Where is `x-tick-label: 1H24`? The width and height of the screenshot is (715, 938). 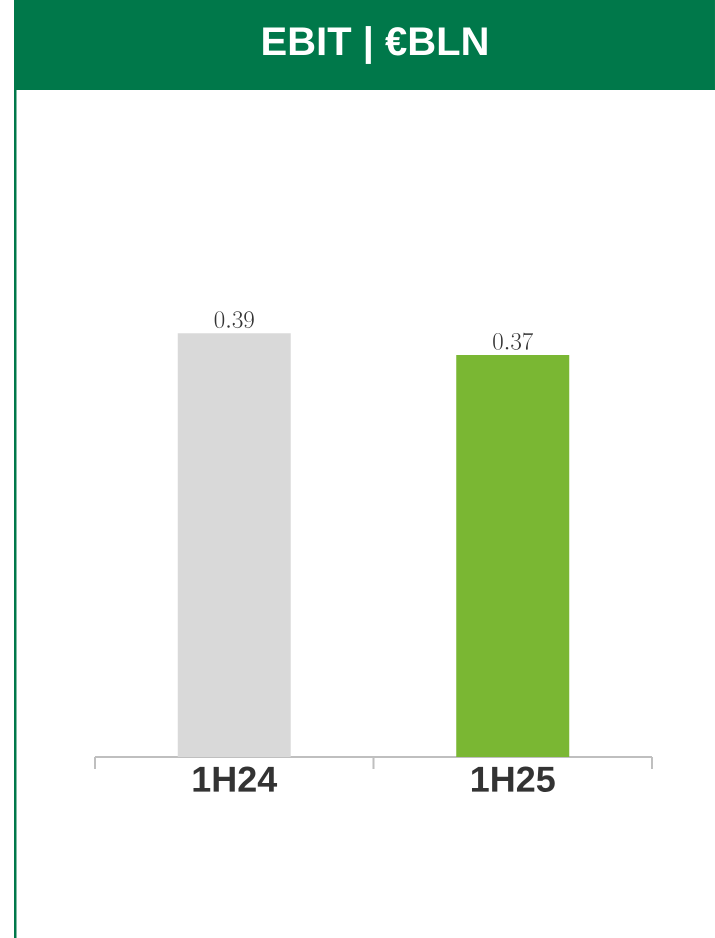
x-tick-label: 1H24 is located at coordinates (235, 779).